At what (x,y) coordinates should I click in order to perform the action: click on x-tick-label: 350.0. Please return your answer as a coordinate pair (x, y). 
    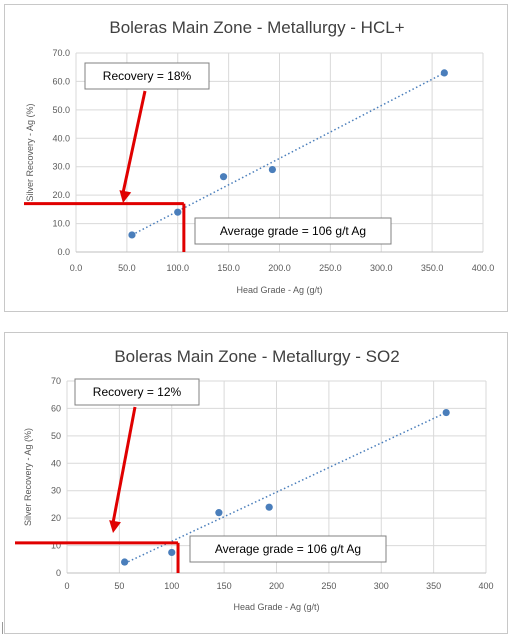
    Looking at the image, I should click on (432, 268).